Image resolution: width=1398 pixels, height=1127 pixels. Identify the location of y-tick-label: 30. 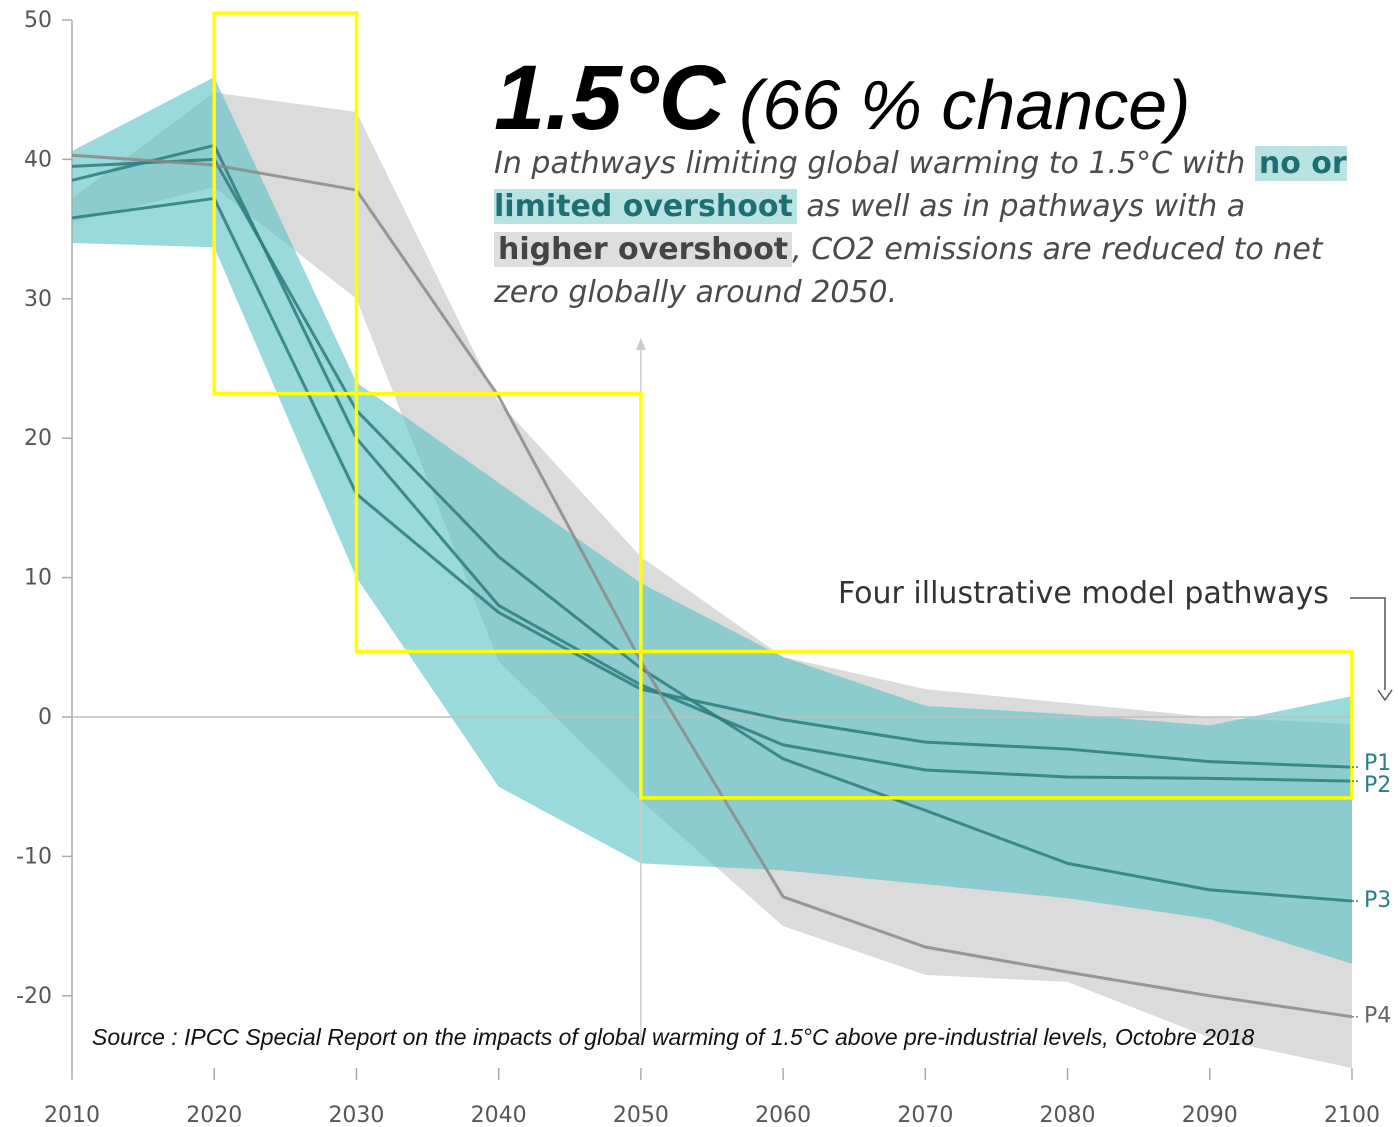
(38, 299).